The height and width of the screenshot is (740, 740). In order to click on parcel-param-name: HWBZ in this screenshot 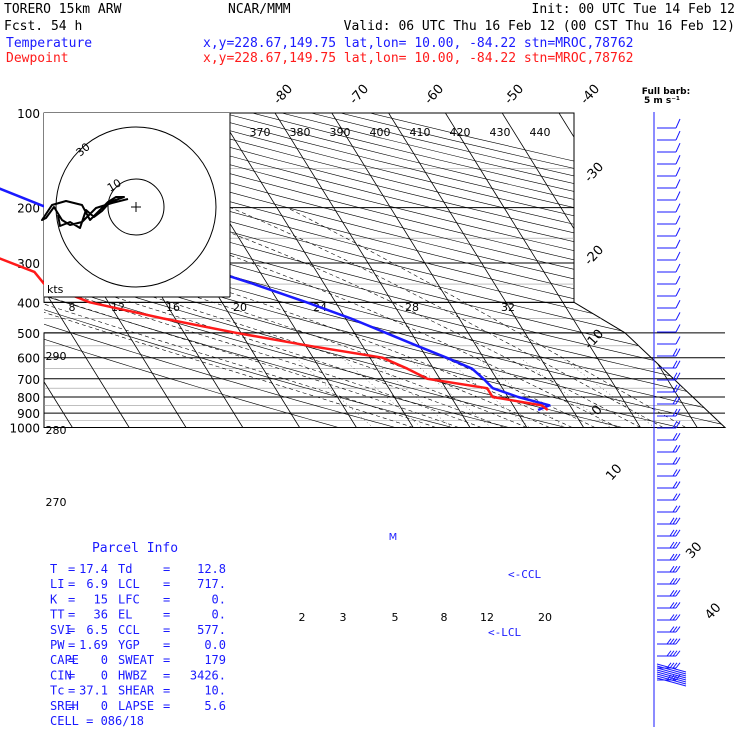, I will do `click(132, 675)`.